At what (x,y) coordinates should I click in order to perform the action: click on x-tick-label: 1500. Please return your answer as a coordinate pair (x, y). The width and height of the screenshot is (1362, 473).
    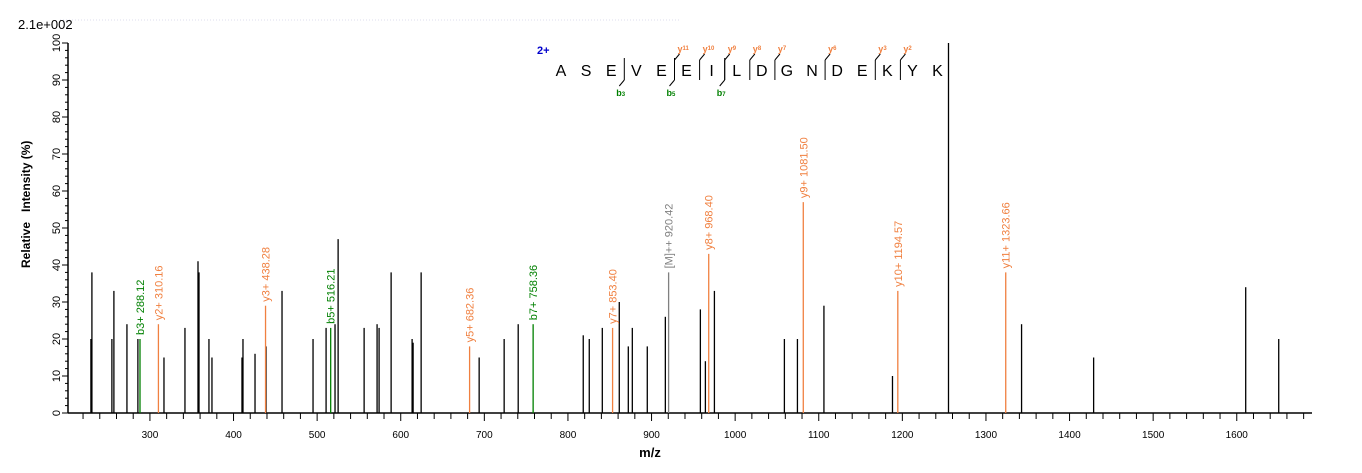
    Looking at the image, I should click on (1153, 435).